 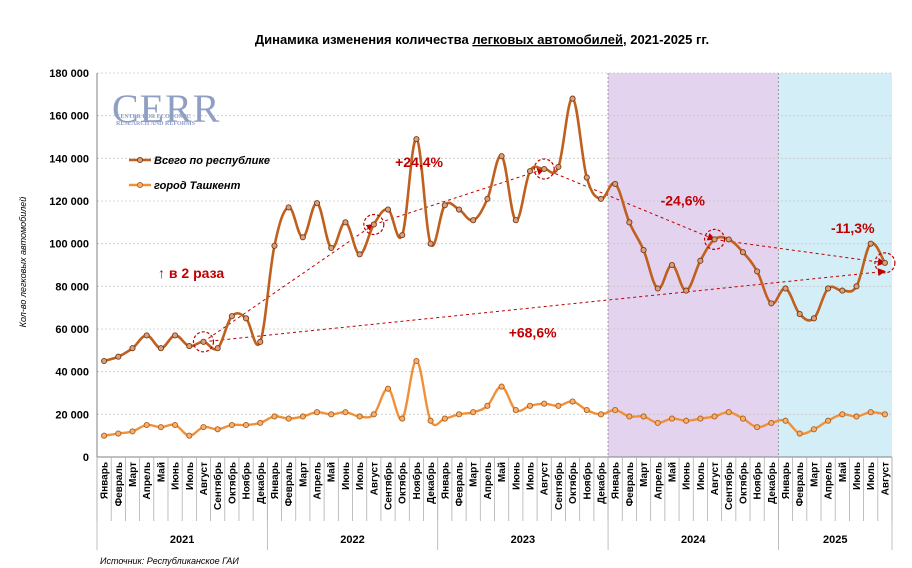 What do you see at coordinates (72, 330) in the screenshot?
I see `y-tick-label: 60 000` at bounding box center [72, 330].